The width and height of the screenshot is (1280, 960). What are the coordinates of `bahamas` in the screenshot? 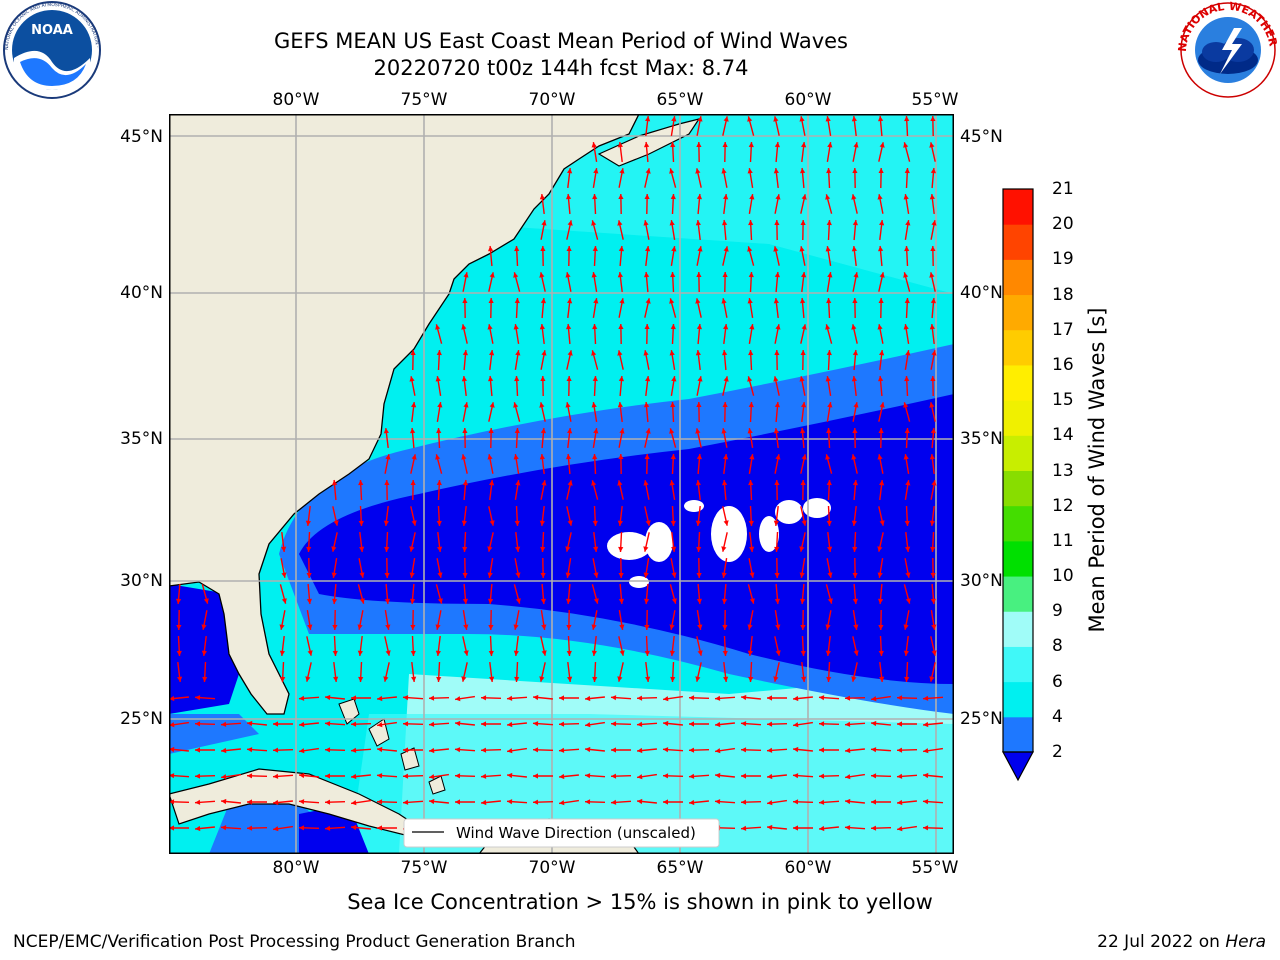 It's located at (392, 746).